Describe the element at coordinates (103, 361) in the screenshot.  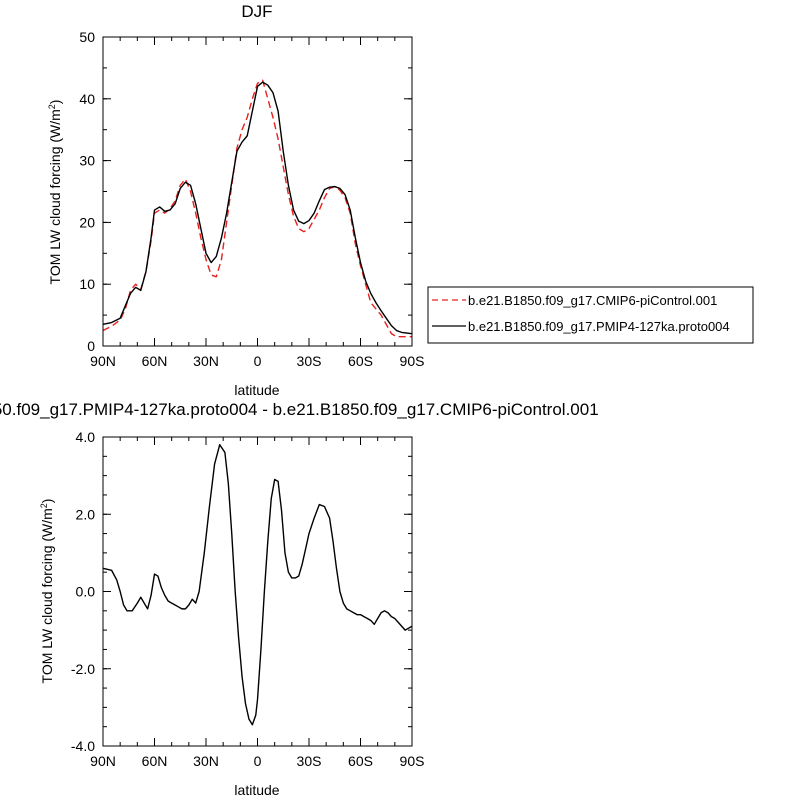
I see `top-x-tick-label: 90N` at that location.